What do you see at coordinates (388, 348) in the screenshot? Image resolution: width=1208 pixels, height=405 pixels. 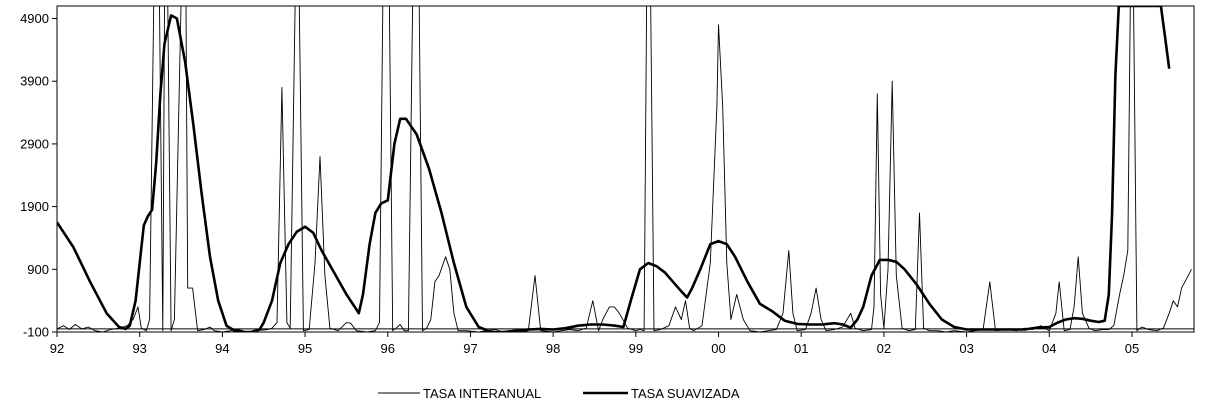 I see `x-tick-label: 96` at bounding box center [388, 348].